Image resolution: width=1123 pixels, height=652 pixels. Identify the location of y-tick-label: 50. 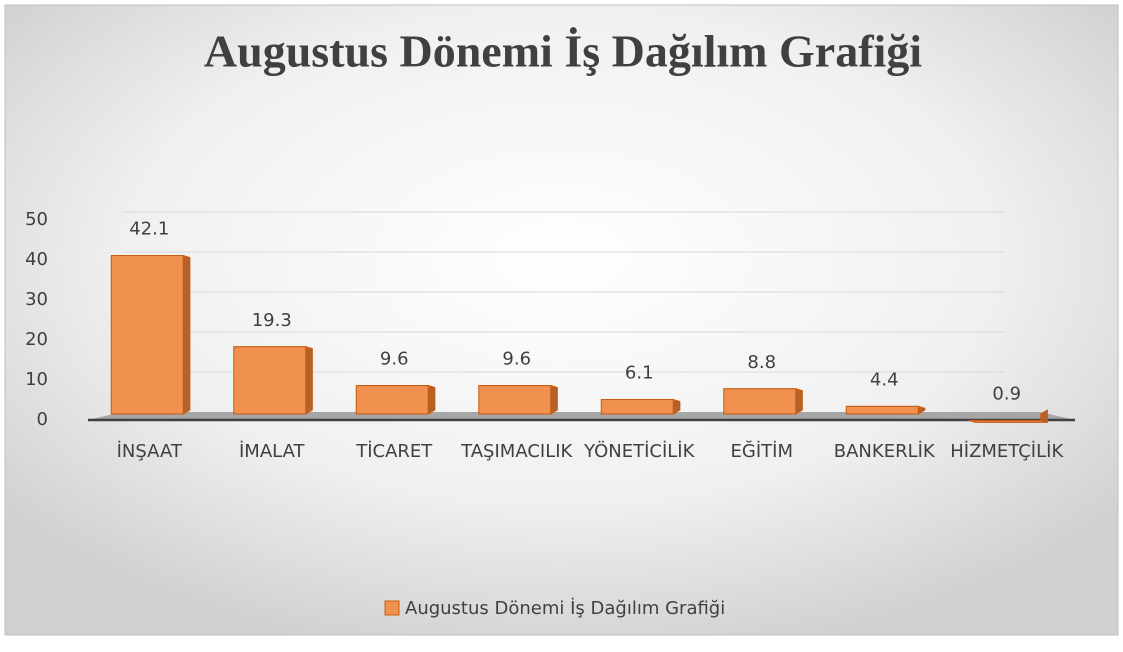
(36, 219).